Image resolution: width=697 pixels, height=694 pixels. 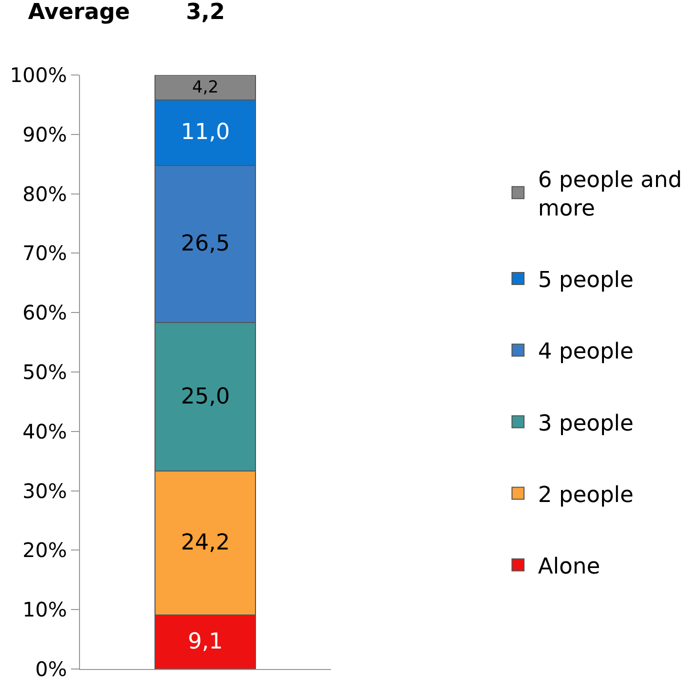 What do you see at coordinates (44, 134) in the screenshot?
I see `y-tick-label: 90%` at bounding box center [44, 134].